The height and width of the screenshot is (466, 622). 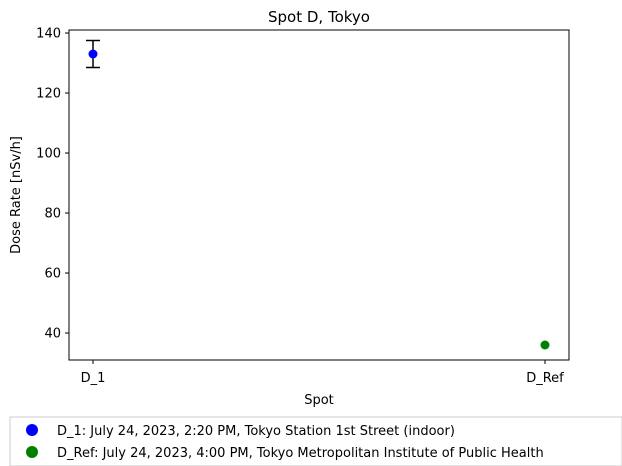 What do you see at coordinates (52, 274) in the screenshot?
I see `y-tick-label: 60` at bounding box center [52, 274].